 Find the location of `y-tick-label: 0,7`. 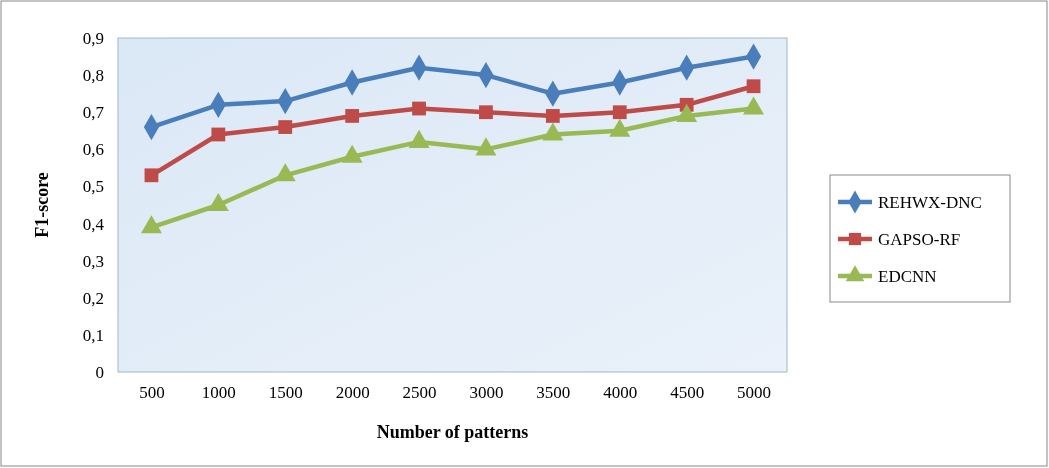

y-tick-label: 0,7 is located at coordinates (93, 113).